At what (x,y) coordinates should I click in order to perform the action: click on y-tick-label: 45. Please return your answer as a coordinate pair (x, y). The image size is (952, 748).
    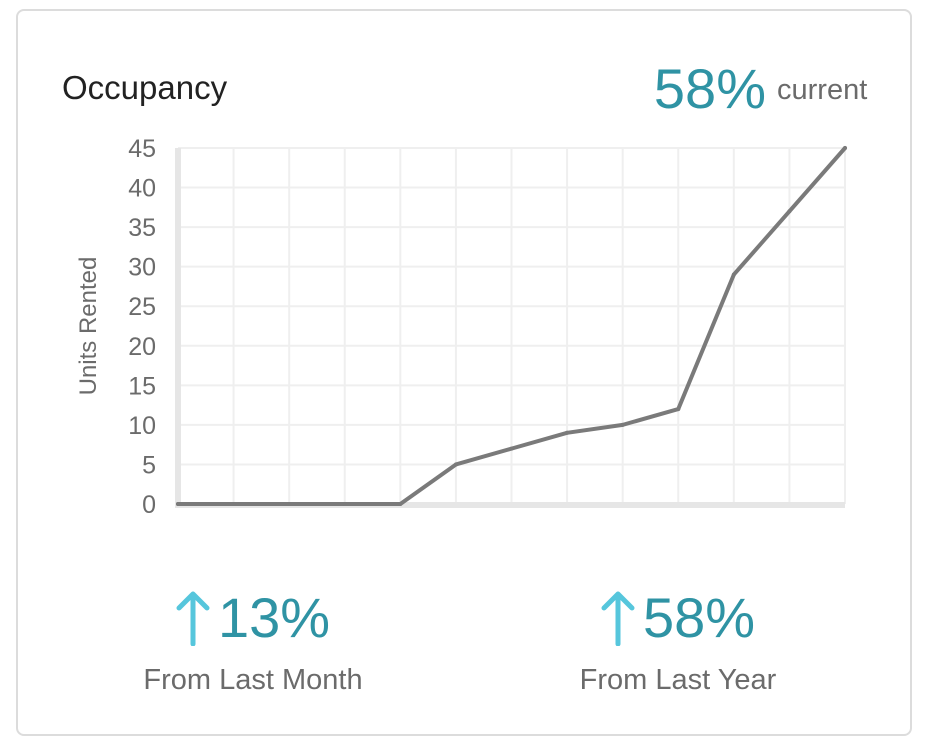
    Looking at the image, I should click on (142, 149).